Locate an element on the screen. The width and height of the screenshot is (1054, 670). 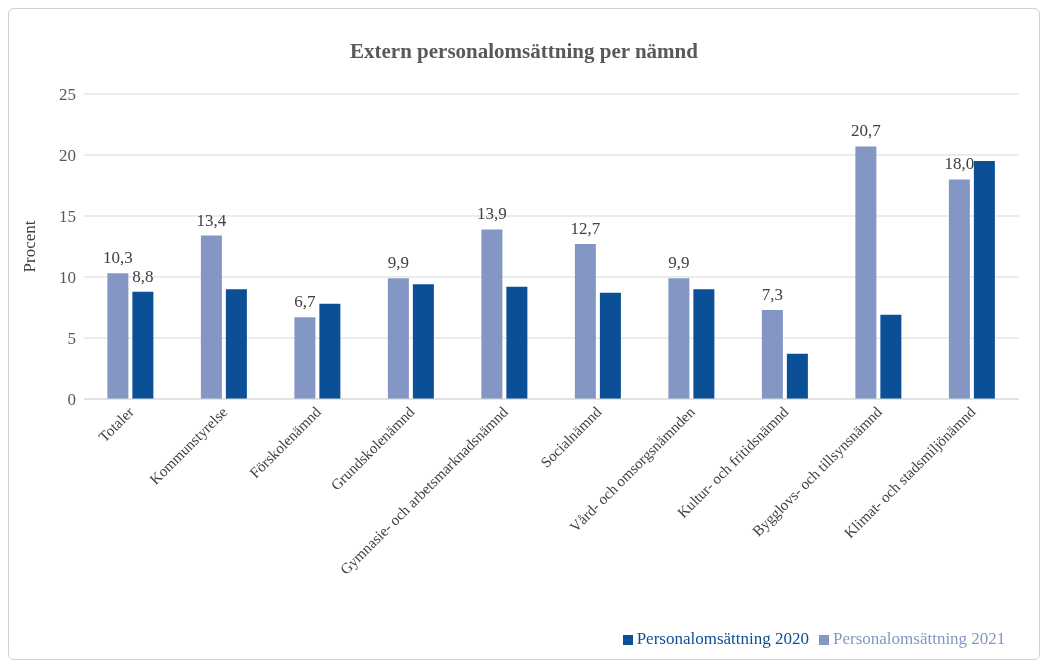
data-label: 13,4 is located at coordinates (211, 220).